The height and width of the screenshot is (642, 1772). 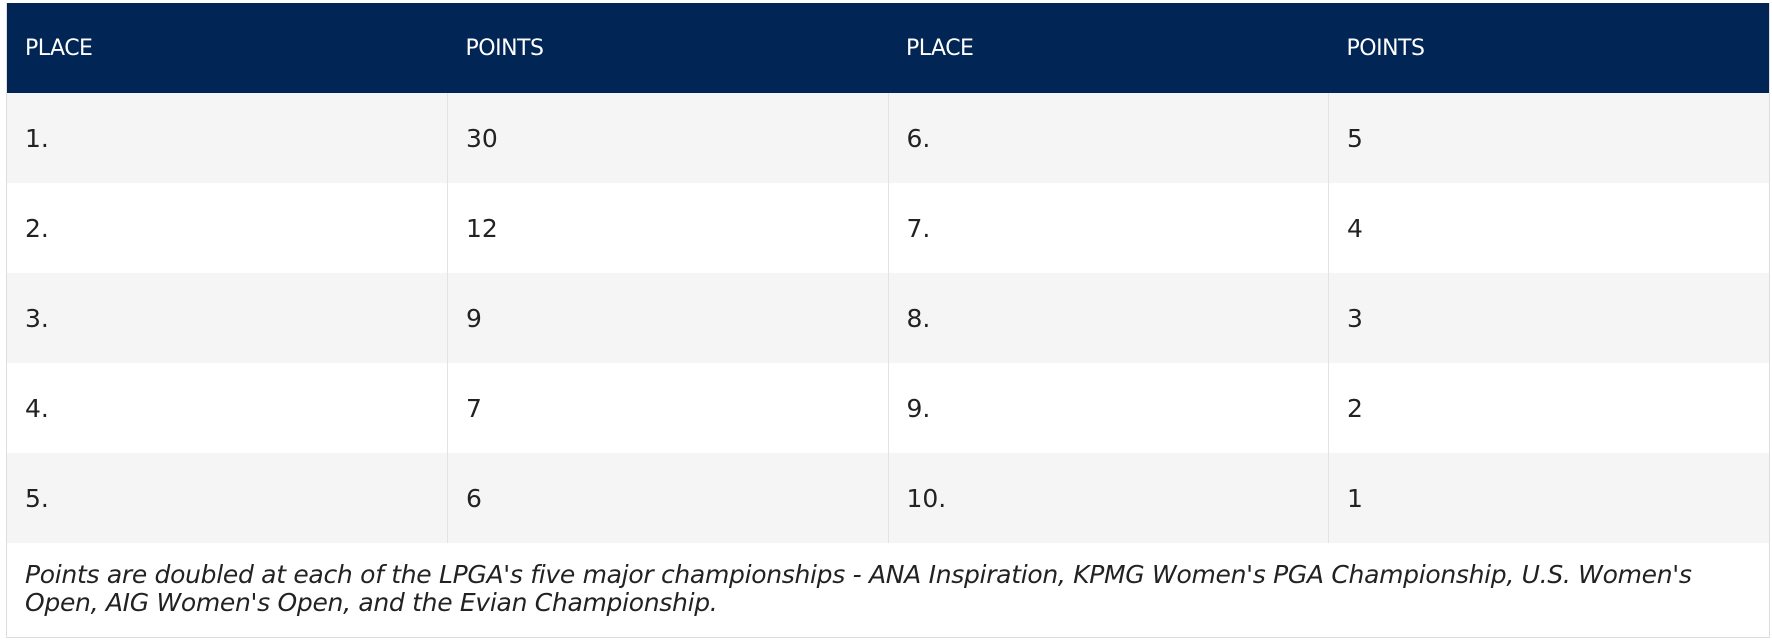 I want to click on table-row: 4. 7 9. 2, so click(x=888, y=408).